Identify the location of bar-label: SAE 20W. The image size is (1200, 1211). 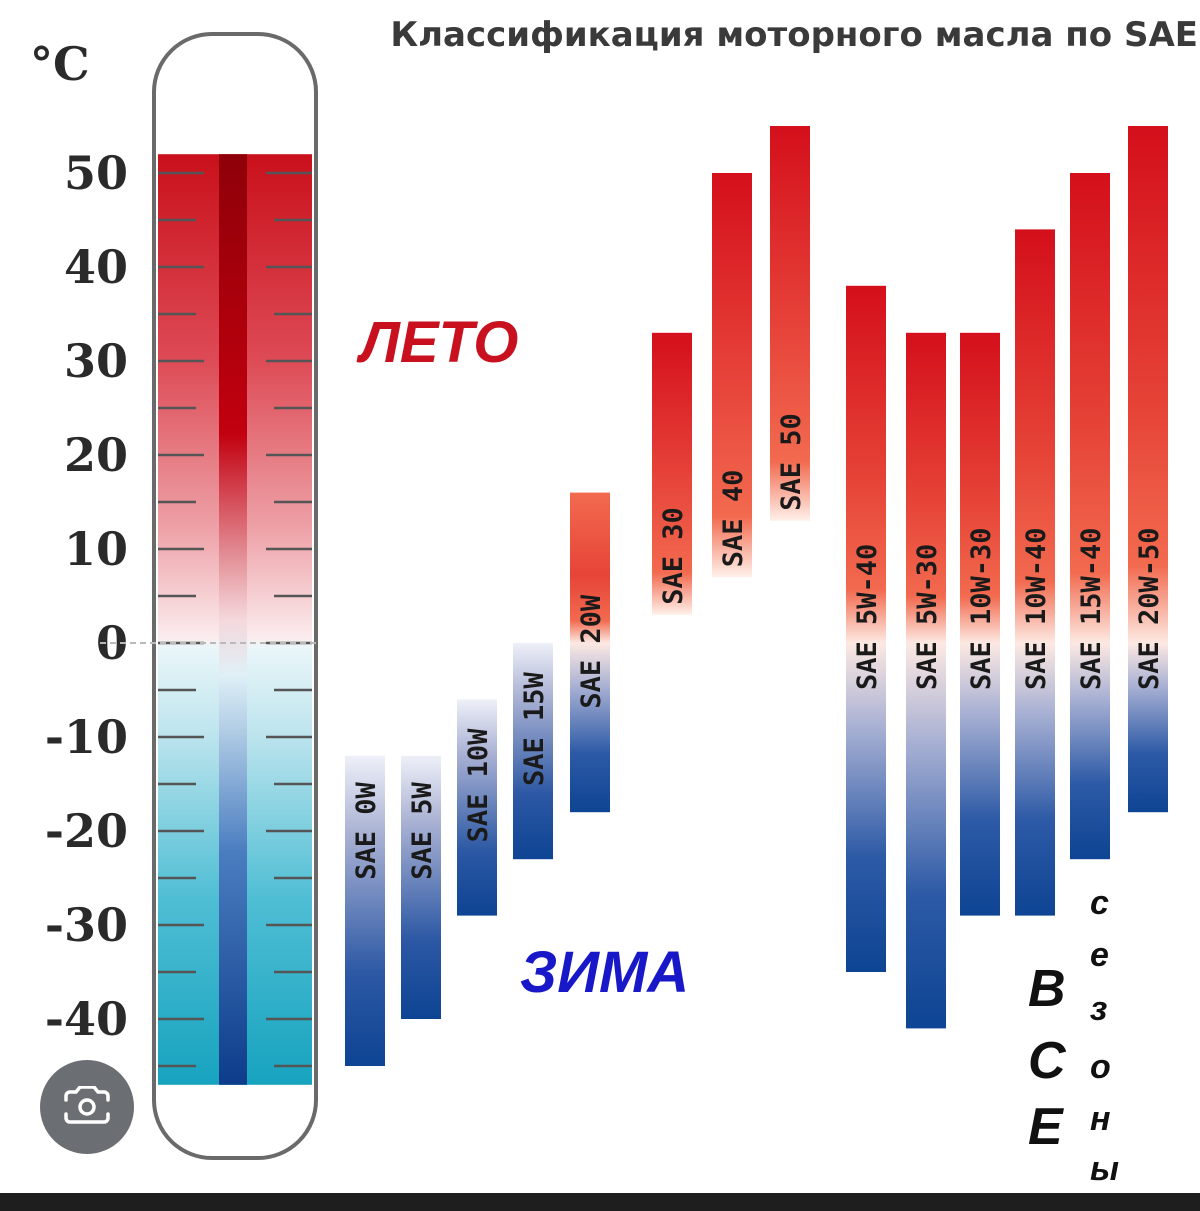
(591, 651).